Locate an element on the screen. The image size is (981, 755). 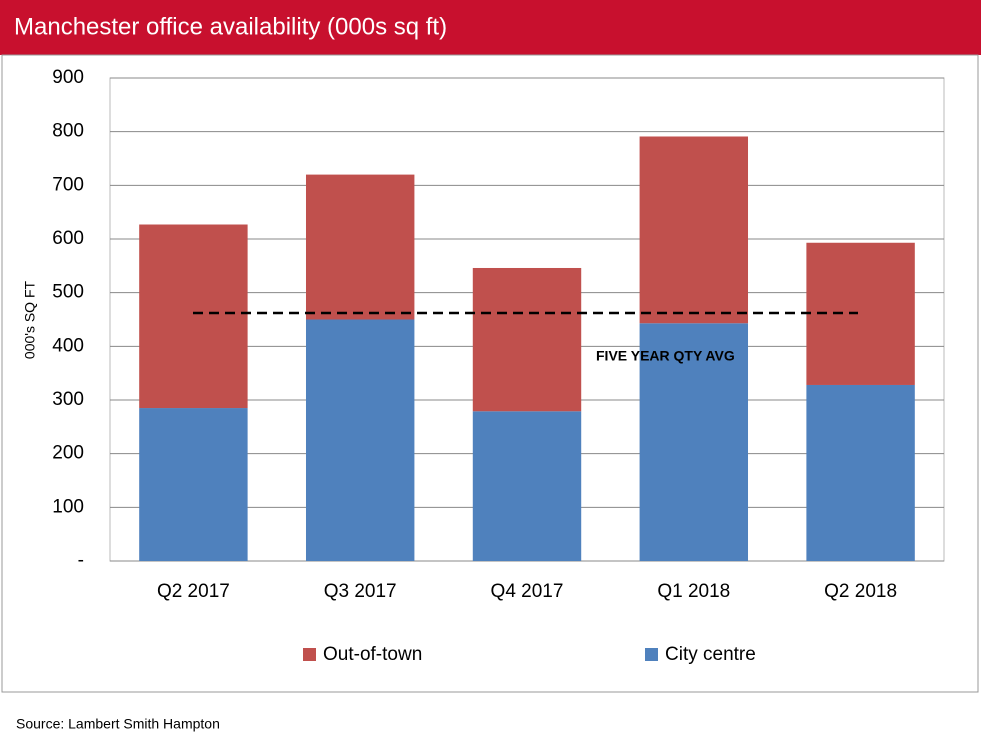
y-tick-label: 900 is located at coordinates (68, 77).